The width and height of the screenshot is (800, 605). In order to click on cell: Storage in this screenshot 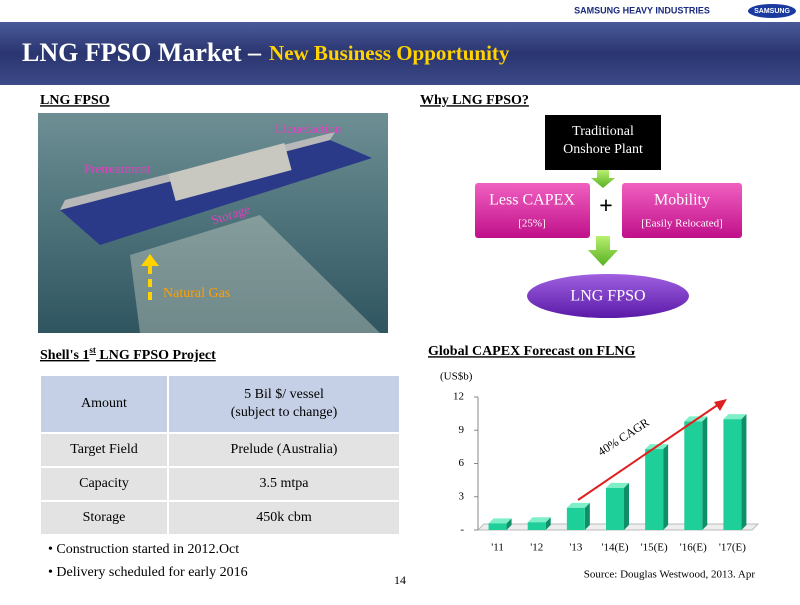, I will do `click(104, 517)`.